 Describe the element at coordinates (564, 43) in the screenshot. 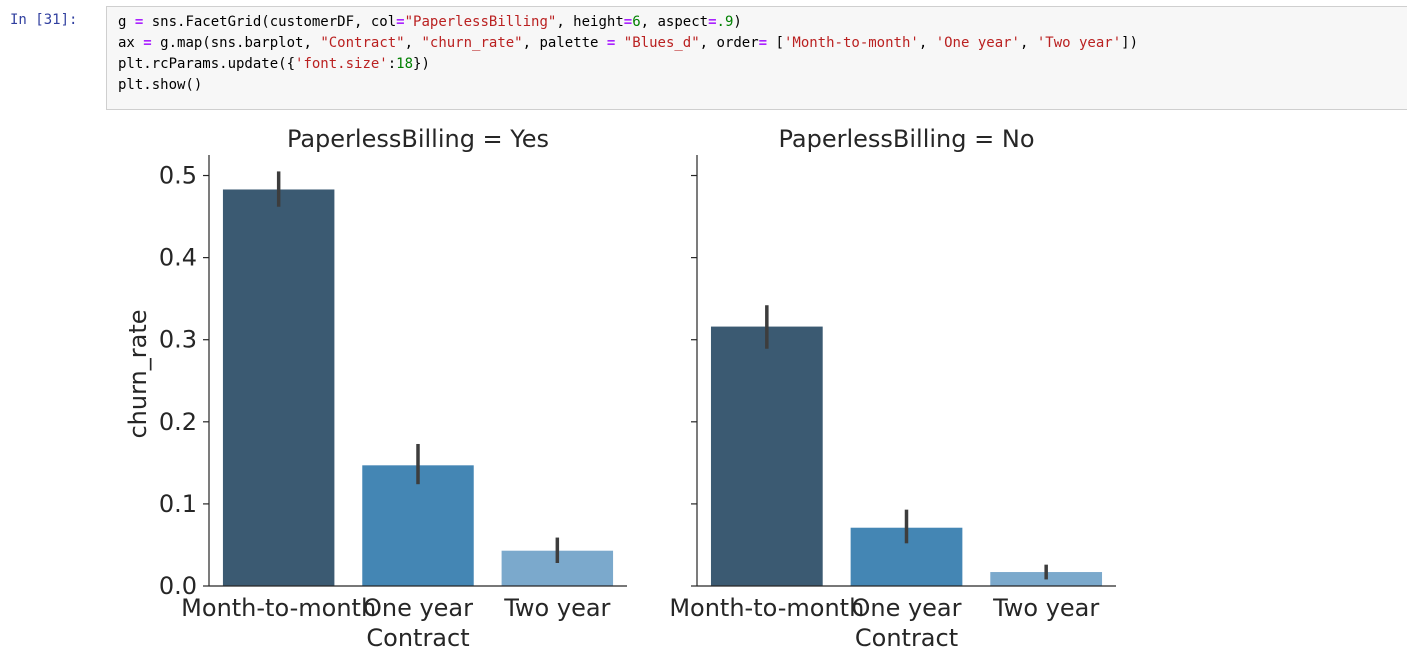

I see `code-token: , palette` at that location.